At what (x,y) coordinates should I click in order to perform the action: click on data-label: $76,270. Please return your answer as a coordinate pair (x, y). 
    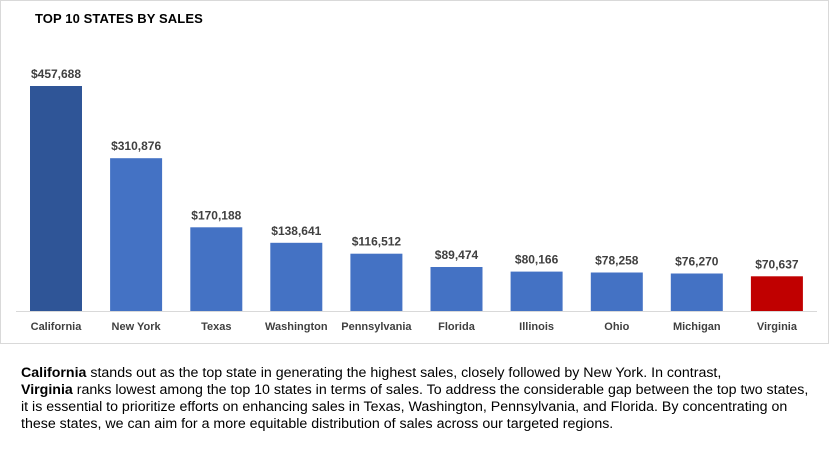
    Looking at the image, I should click on (697, 262).